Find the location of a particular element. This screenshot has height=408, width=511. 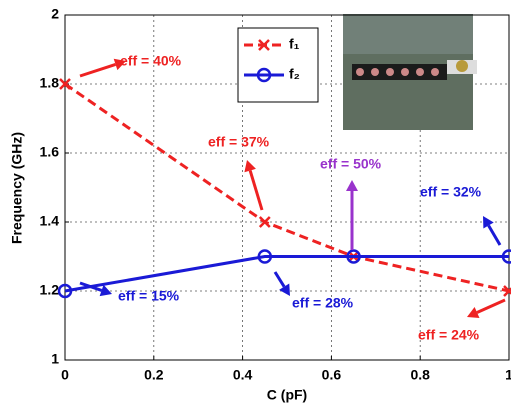

series-line is located at coordinates (286, 274).